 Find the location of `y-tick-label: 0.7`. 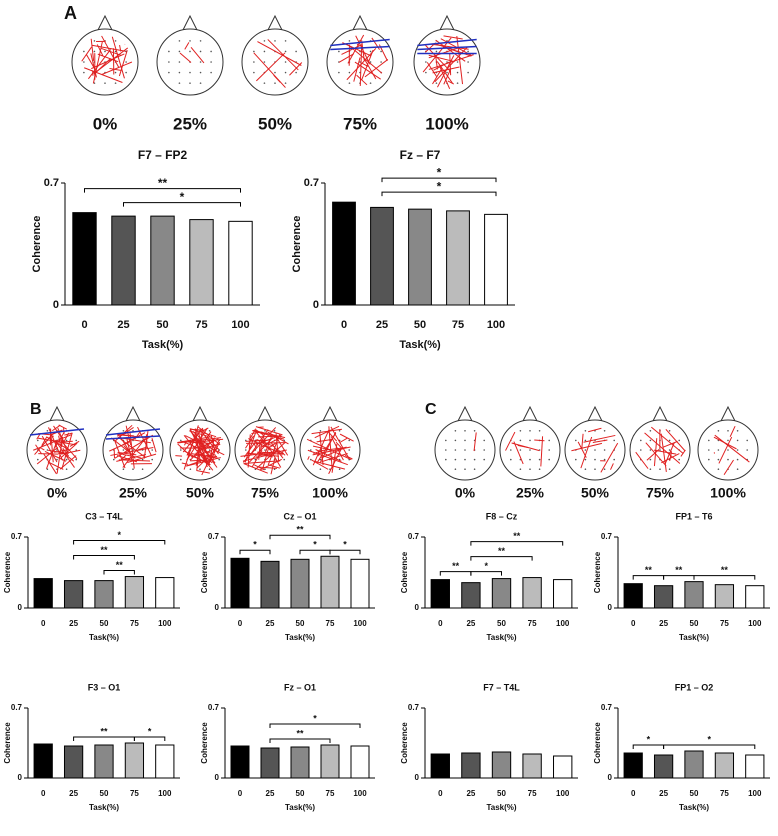

y-tick-label: 0.7 is located at coordinates (214, 707).